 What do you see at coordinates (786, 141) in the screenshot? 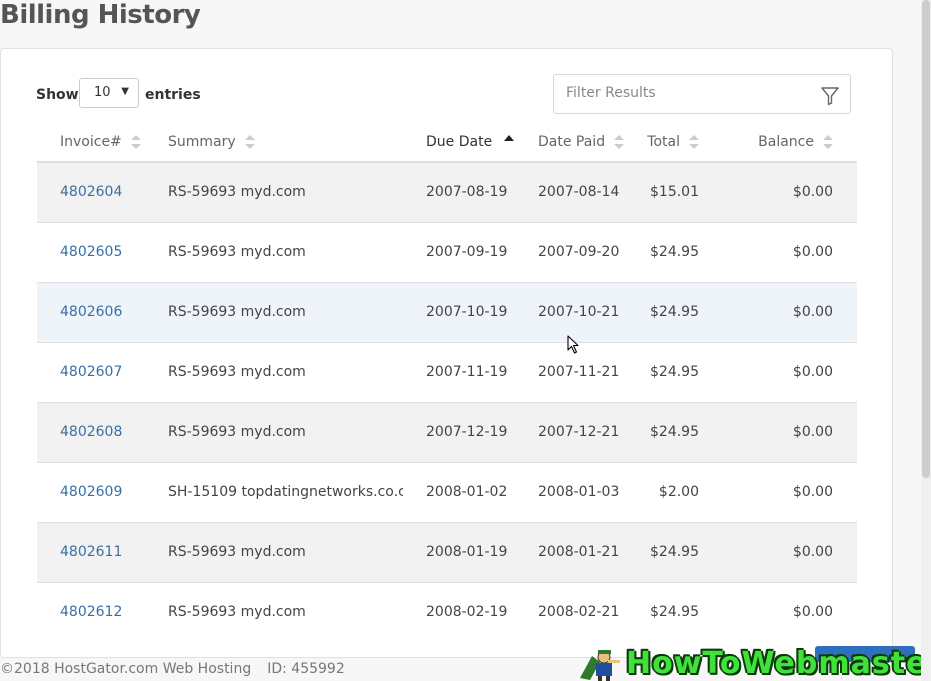
I see `column-label: Balance` at bounding box center [786, 141].